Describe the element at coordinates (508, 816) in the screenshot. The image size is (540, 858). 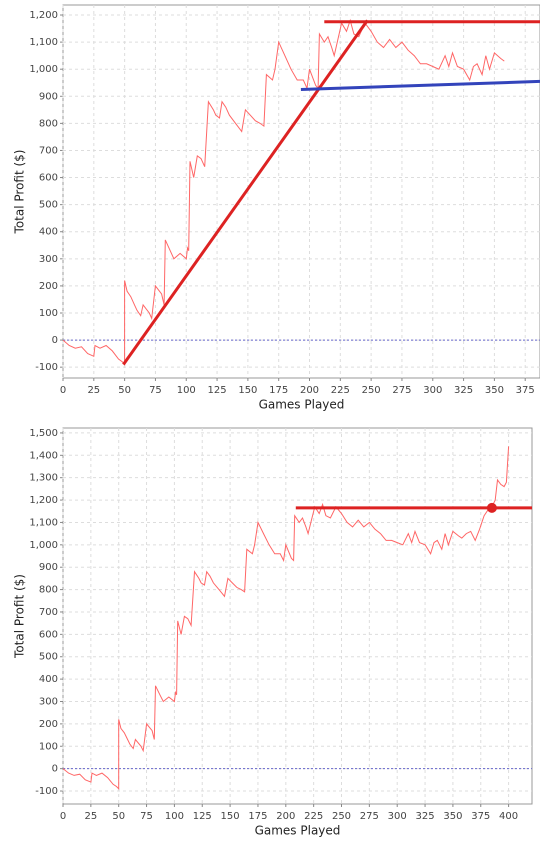
I see `x-tick-label: 400` at that location.